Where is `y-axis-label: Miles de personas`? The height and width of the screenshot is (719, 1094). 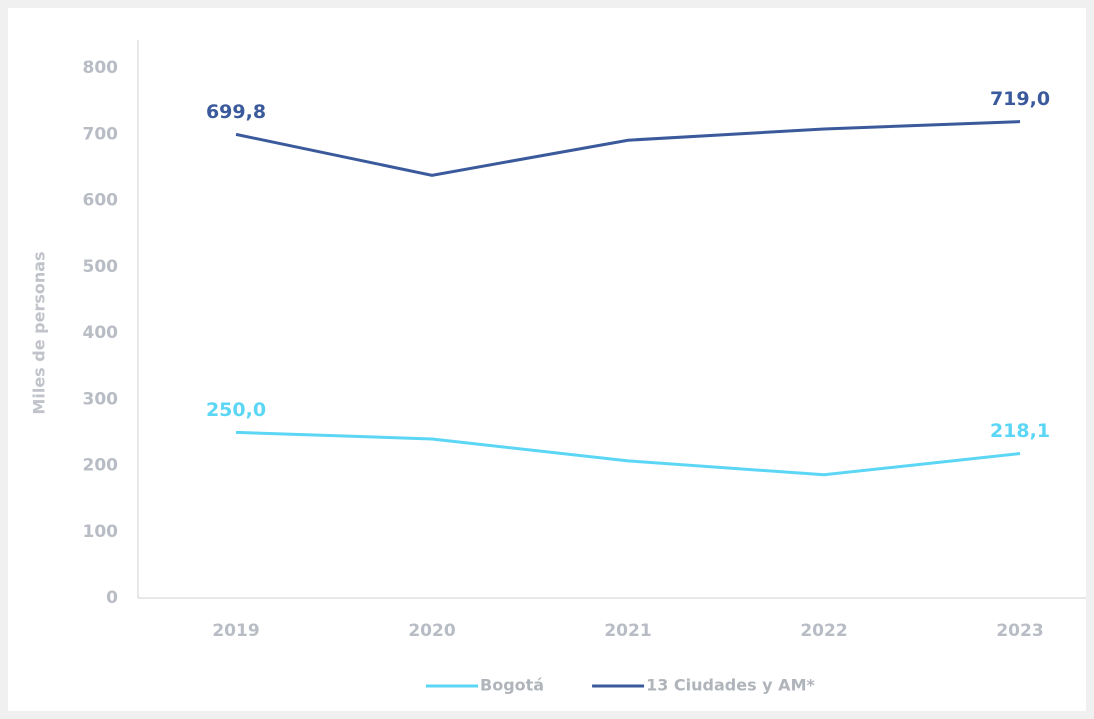
y-axis-label: Miles de personas is located at coordinates (39, 332).